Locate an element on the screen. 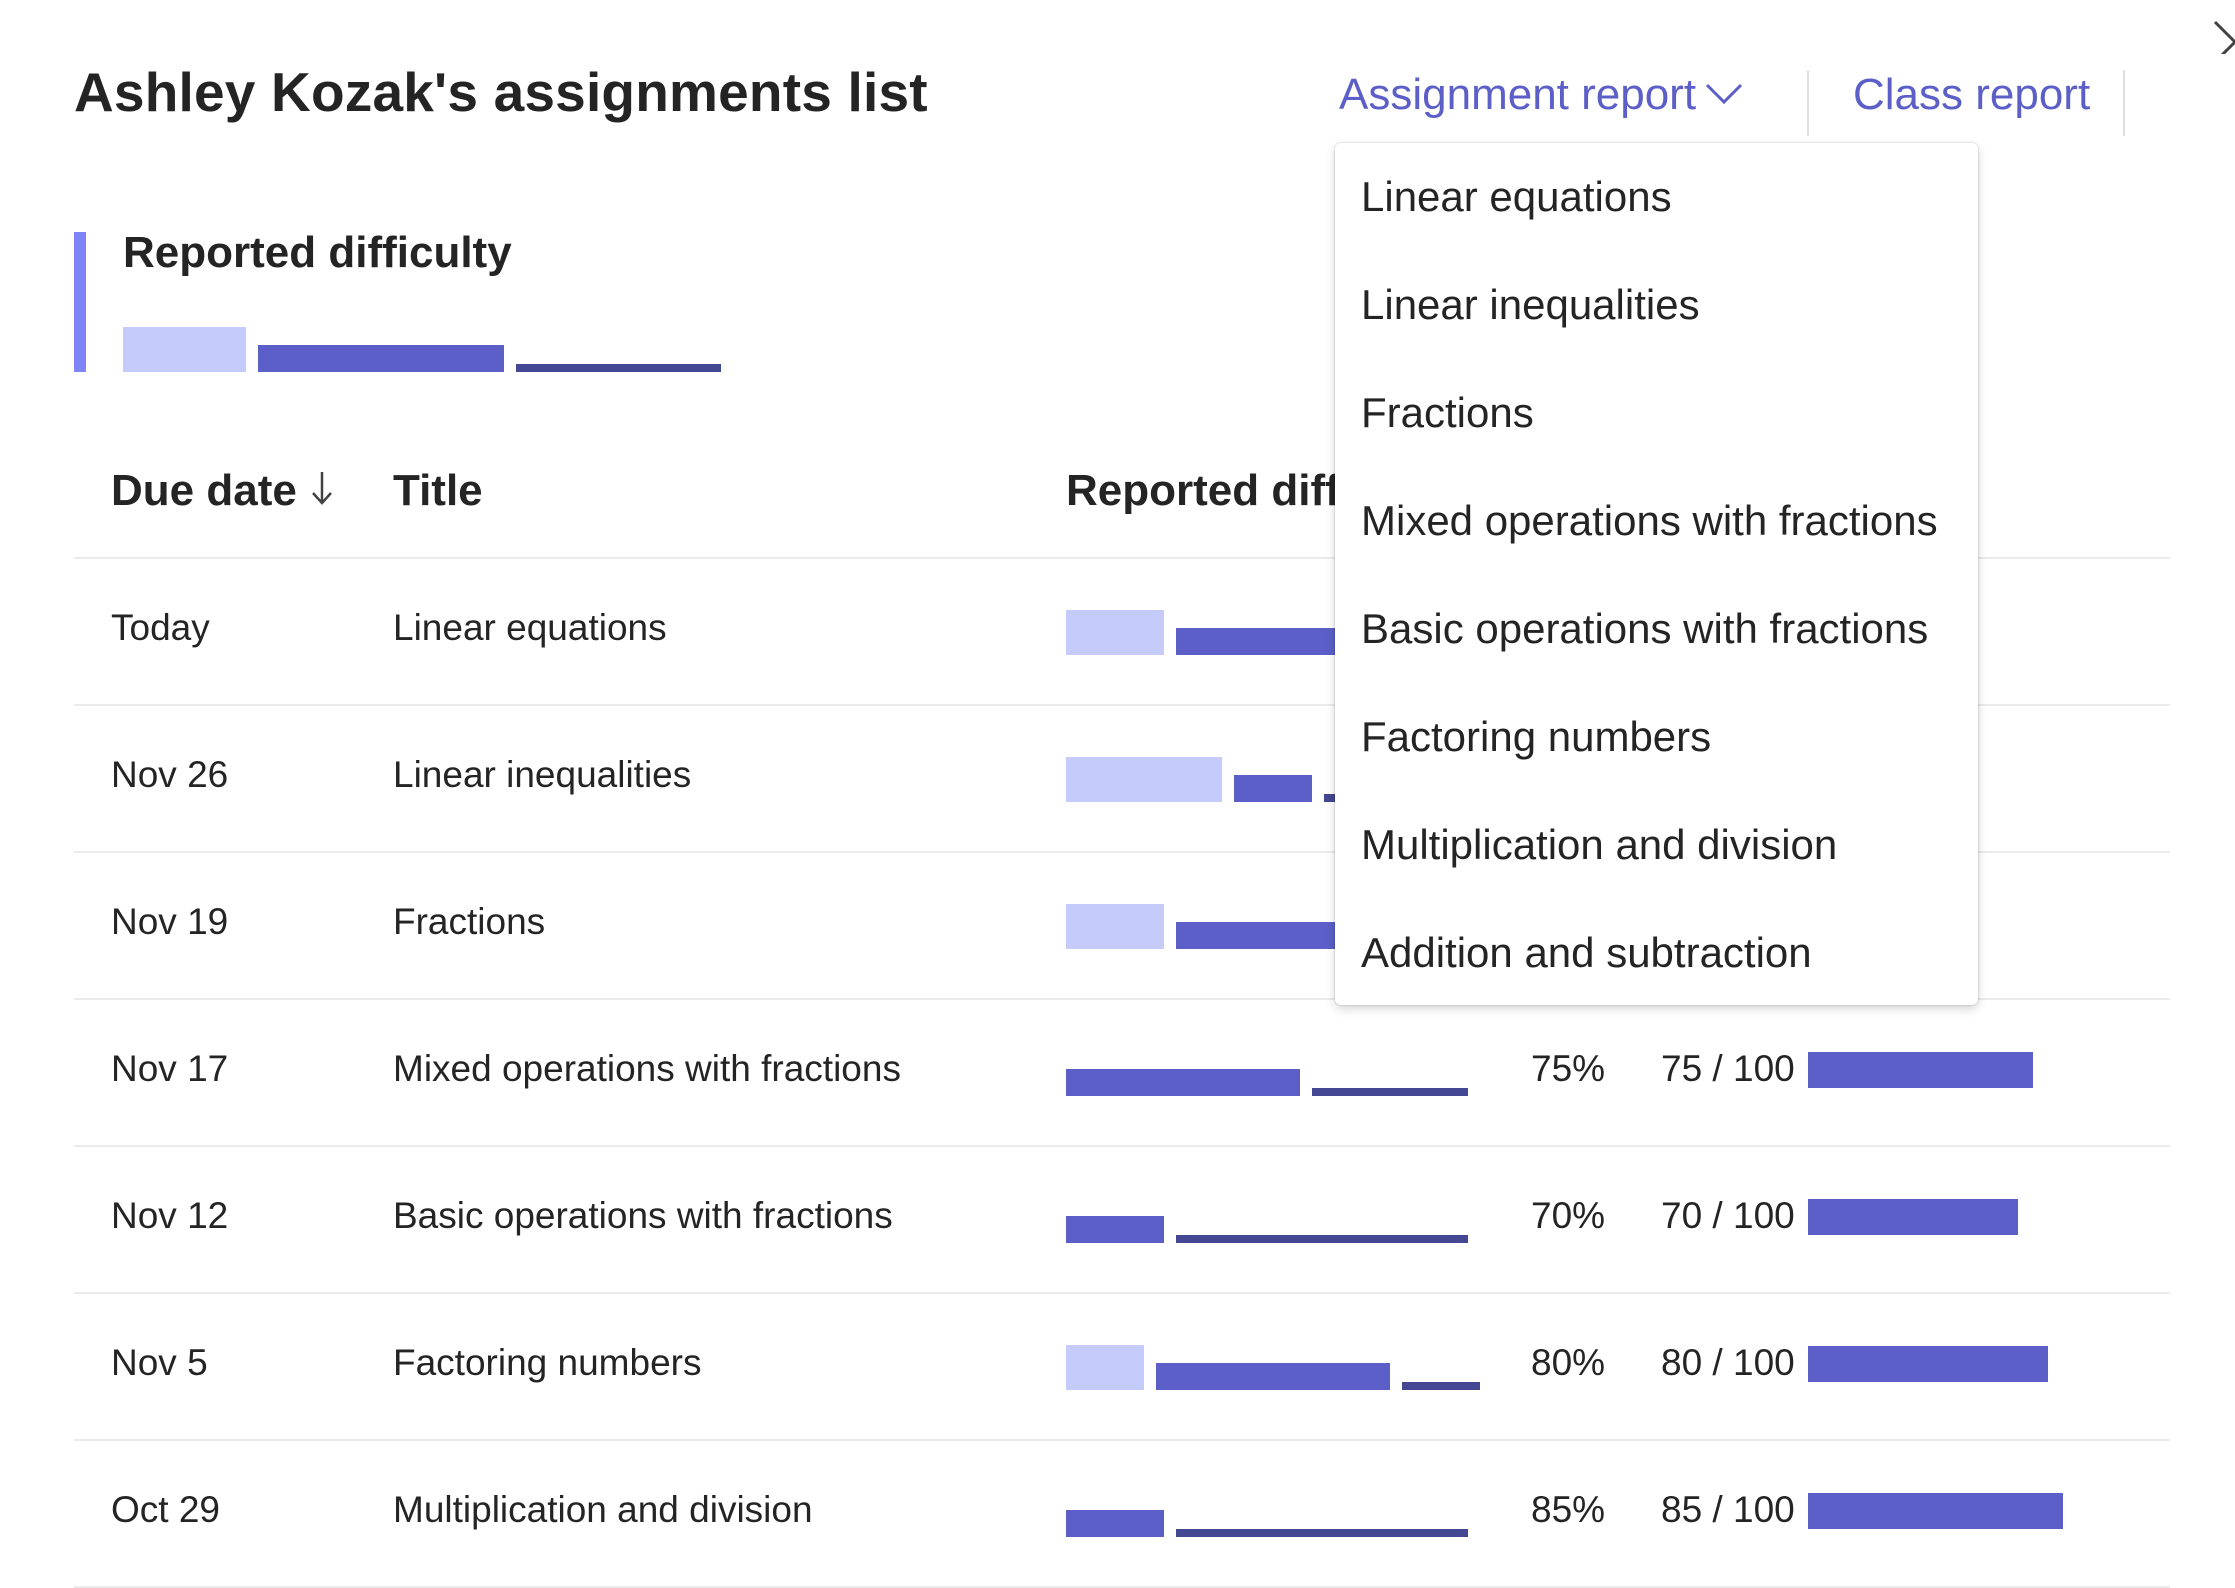 Image resolution: width=2235 pixels, height=1588 pixels. score-cell: 75 / 100 is located at coordinates (1728, 1068).